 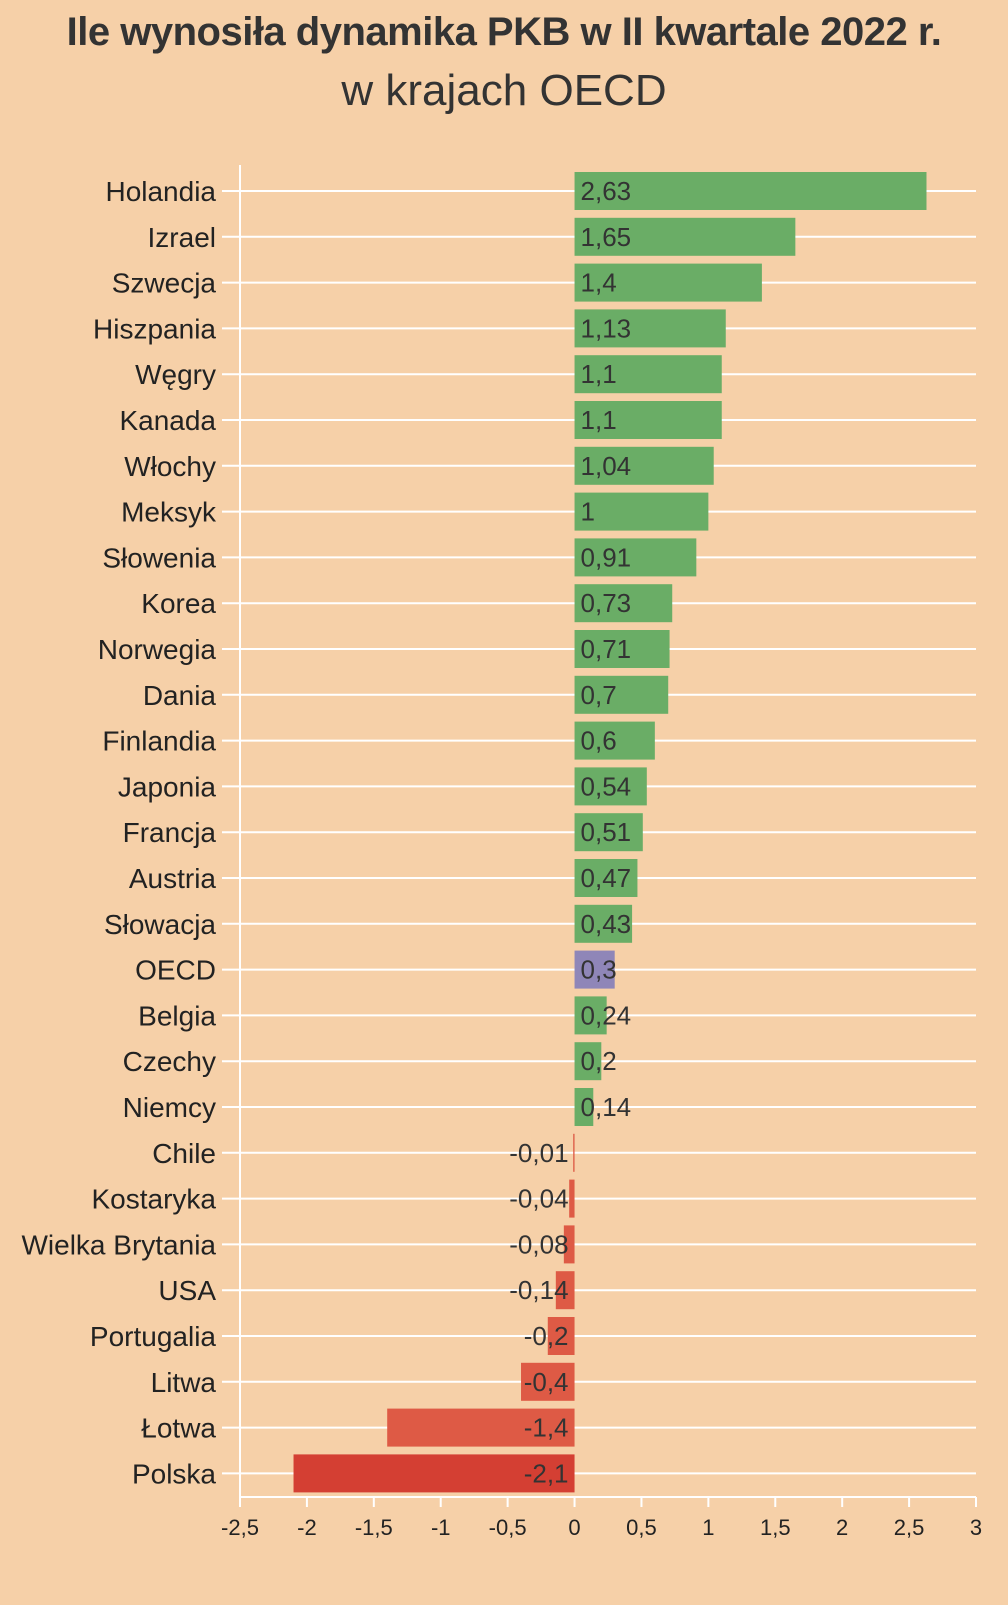 What do you see at coordinates (546, 1428) in the screenshot?
I see `value-label: -1,4` at bounding box center [546, 1428].